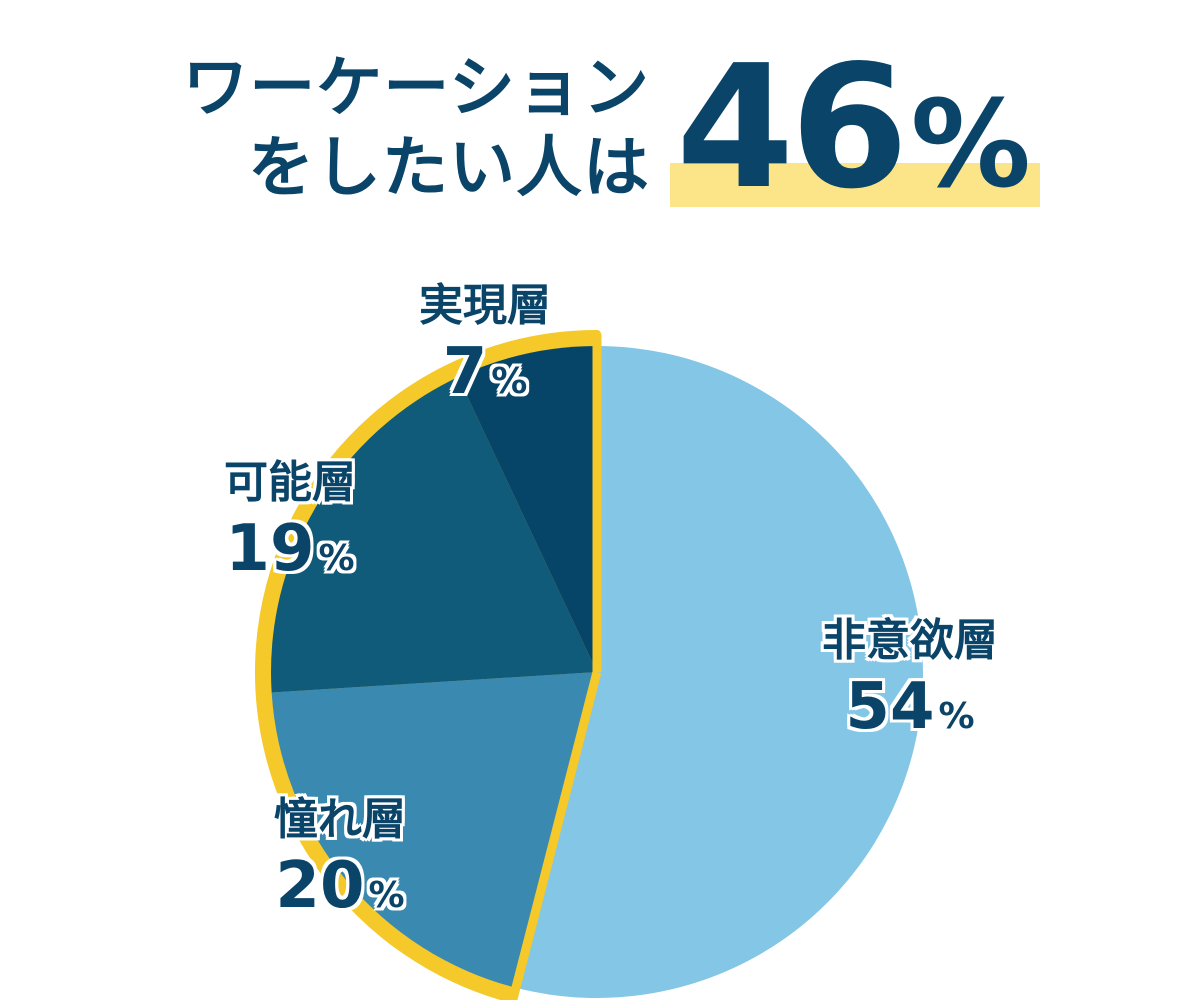  I want to click on slice-kanou, so click(433, 535).